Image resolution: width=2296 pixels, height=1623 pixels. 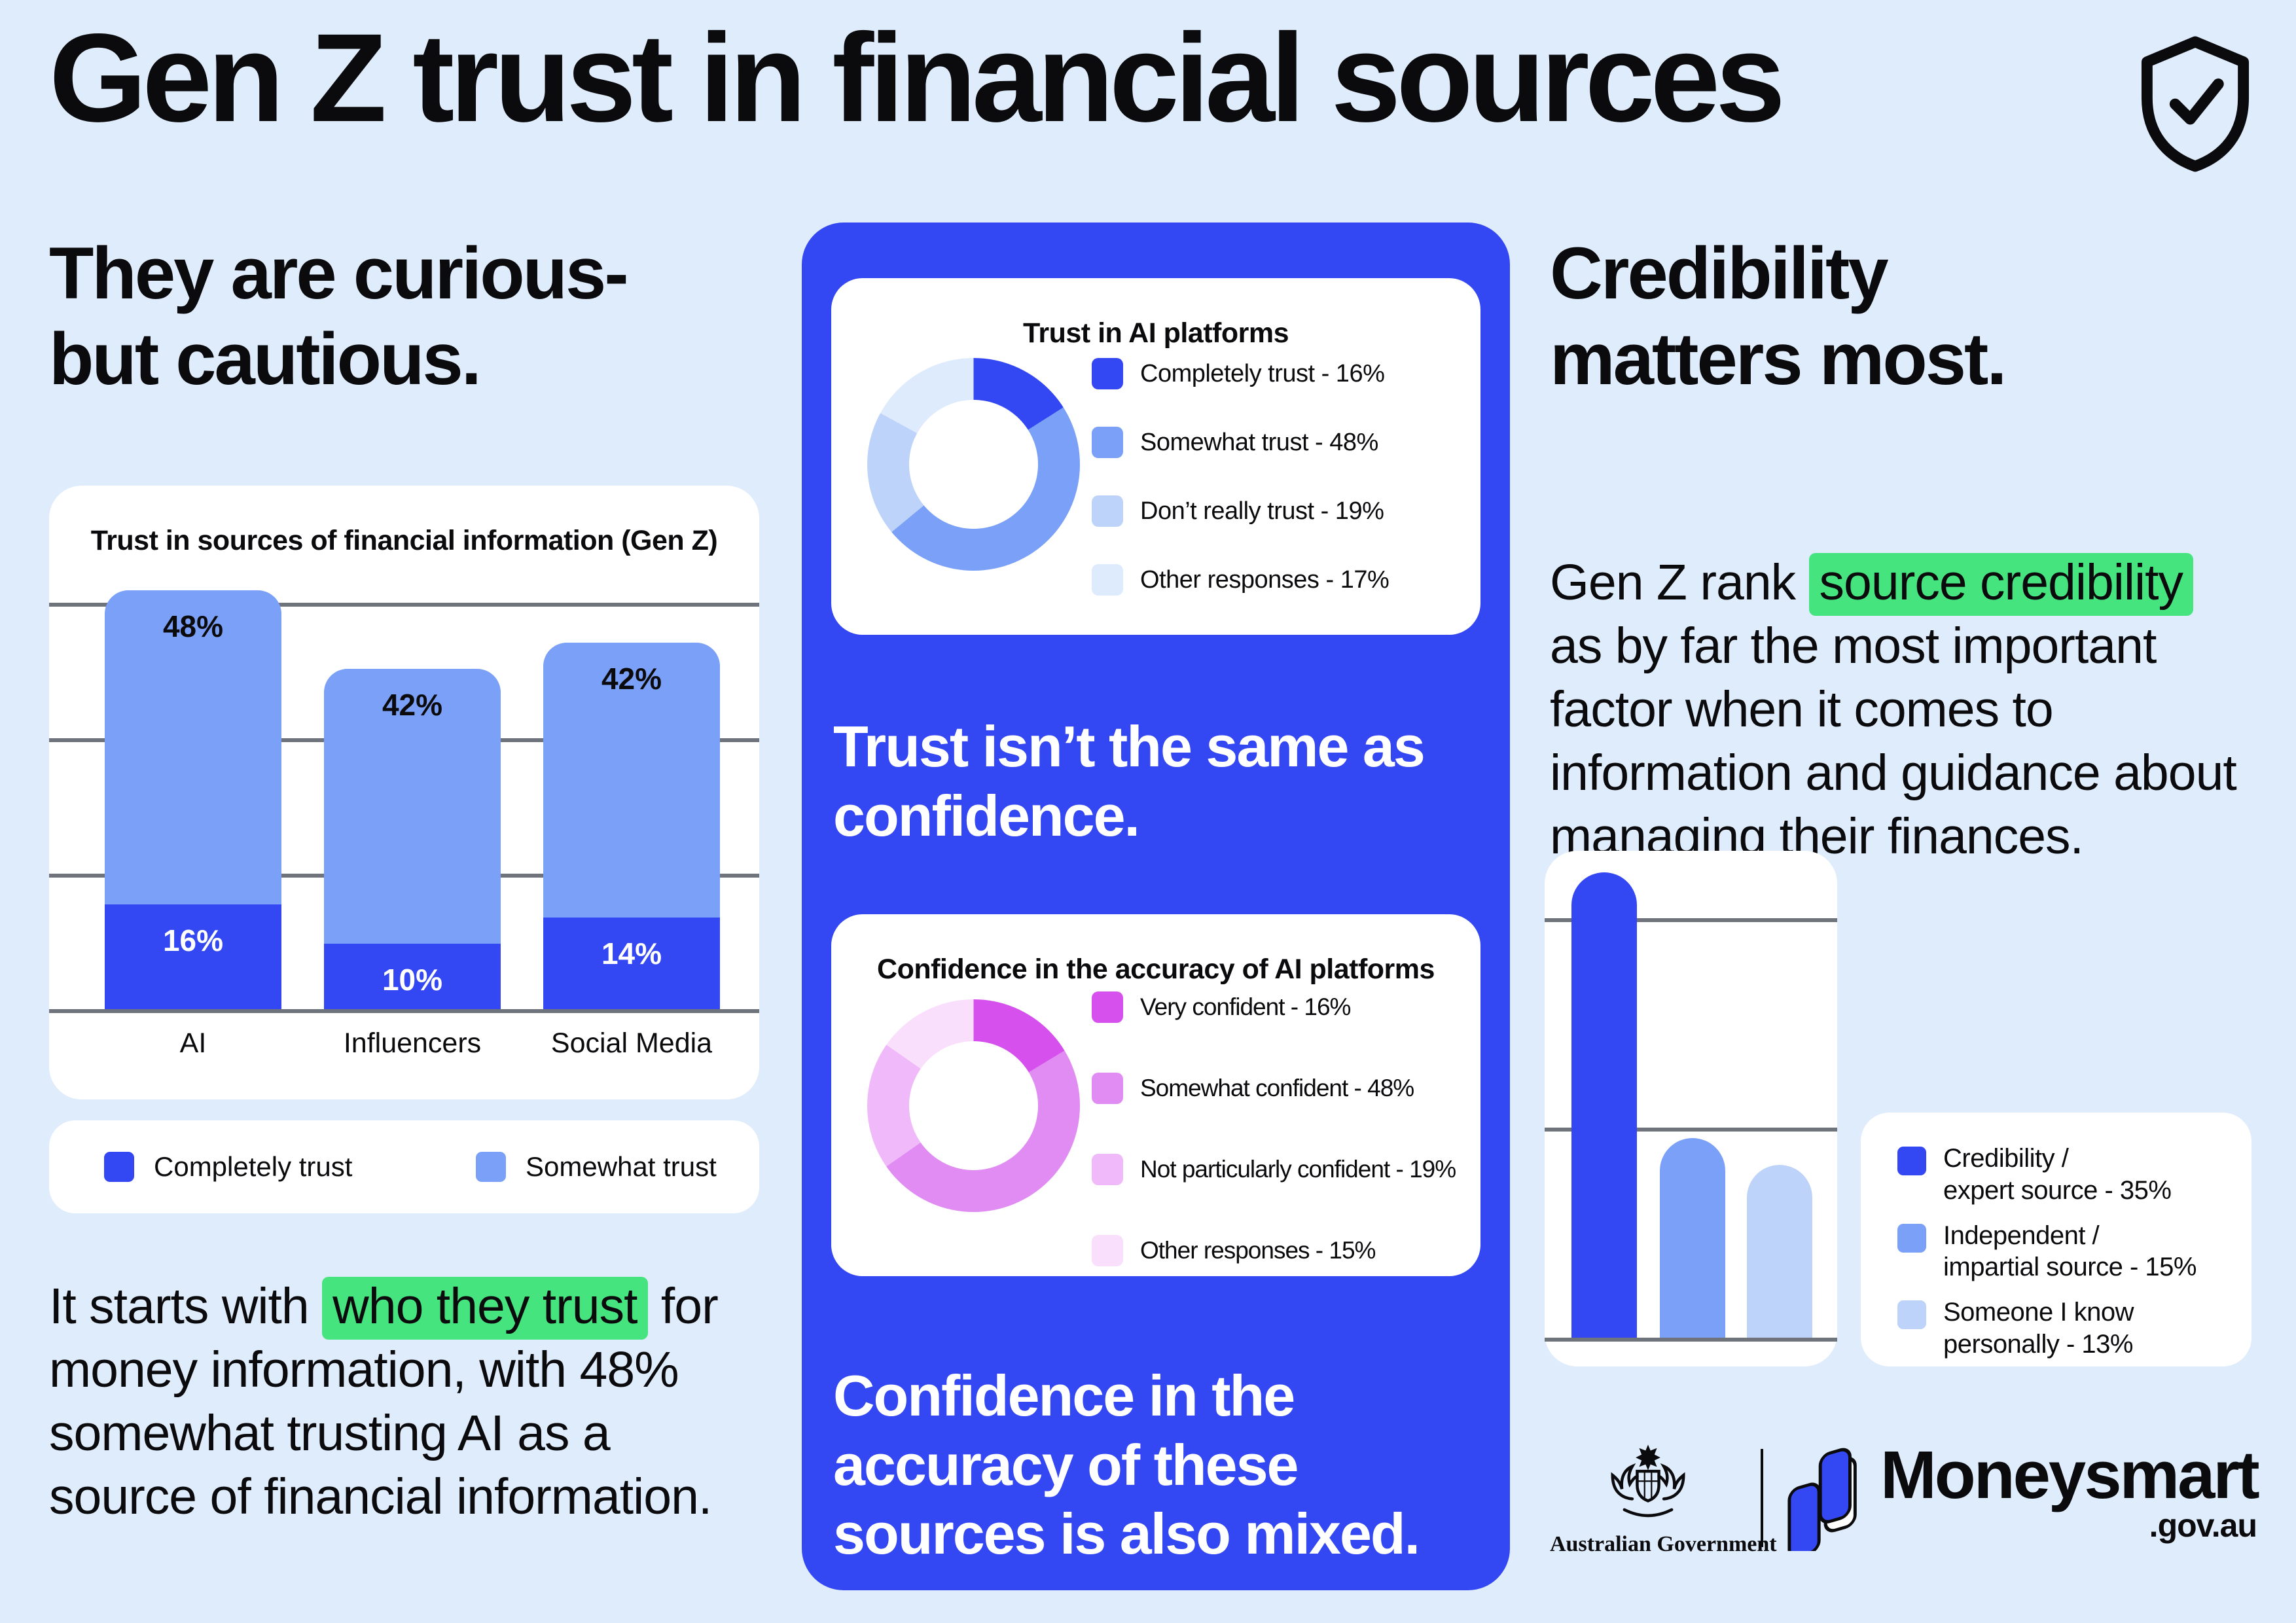 What do you see at coordinates (1277, 1088) in the screenshot?
I see `legend-label: Somewhat confident - 48%` at bounding box center [1277, 1088].